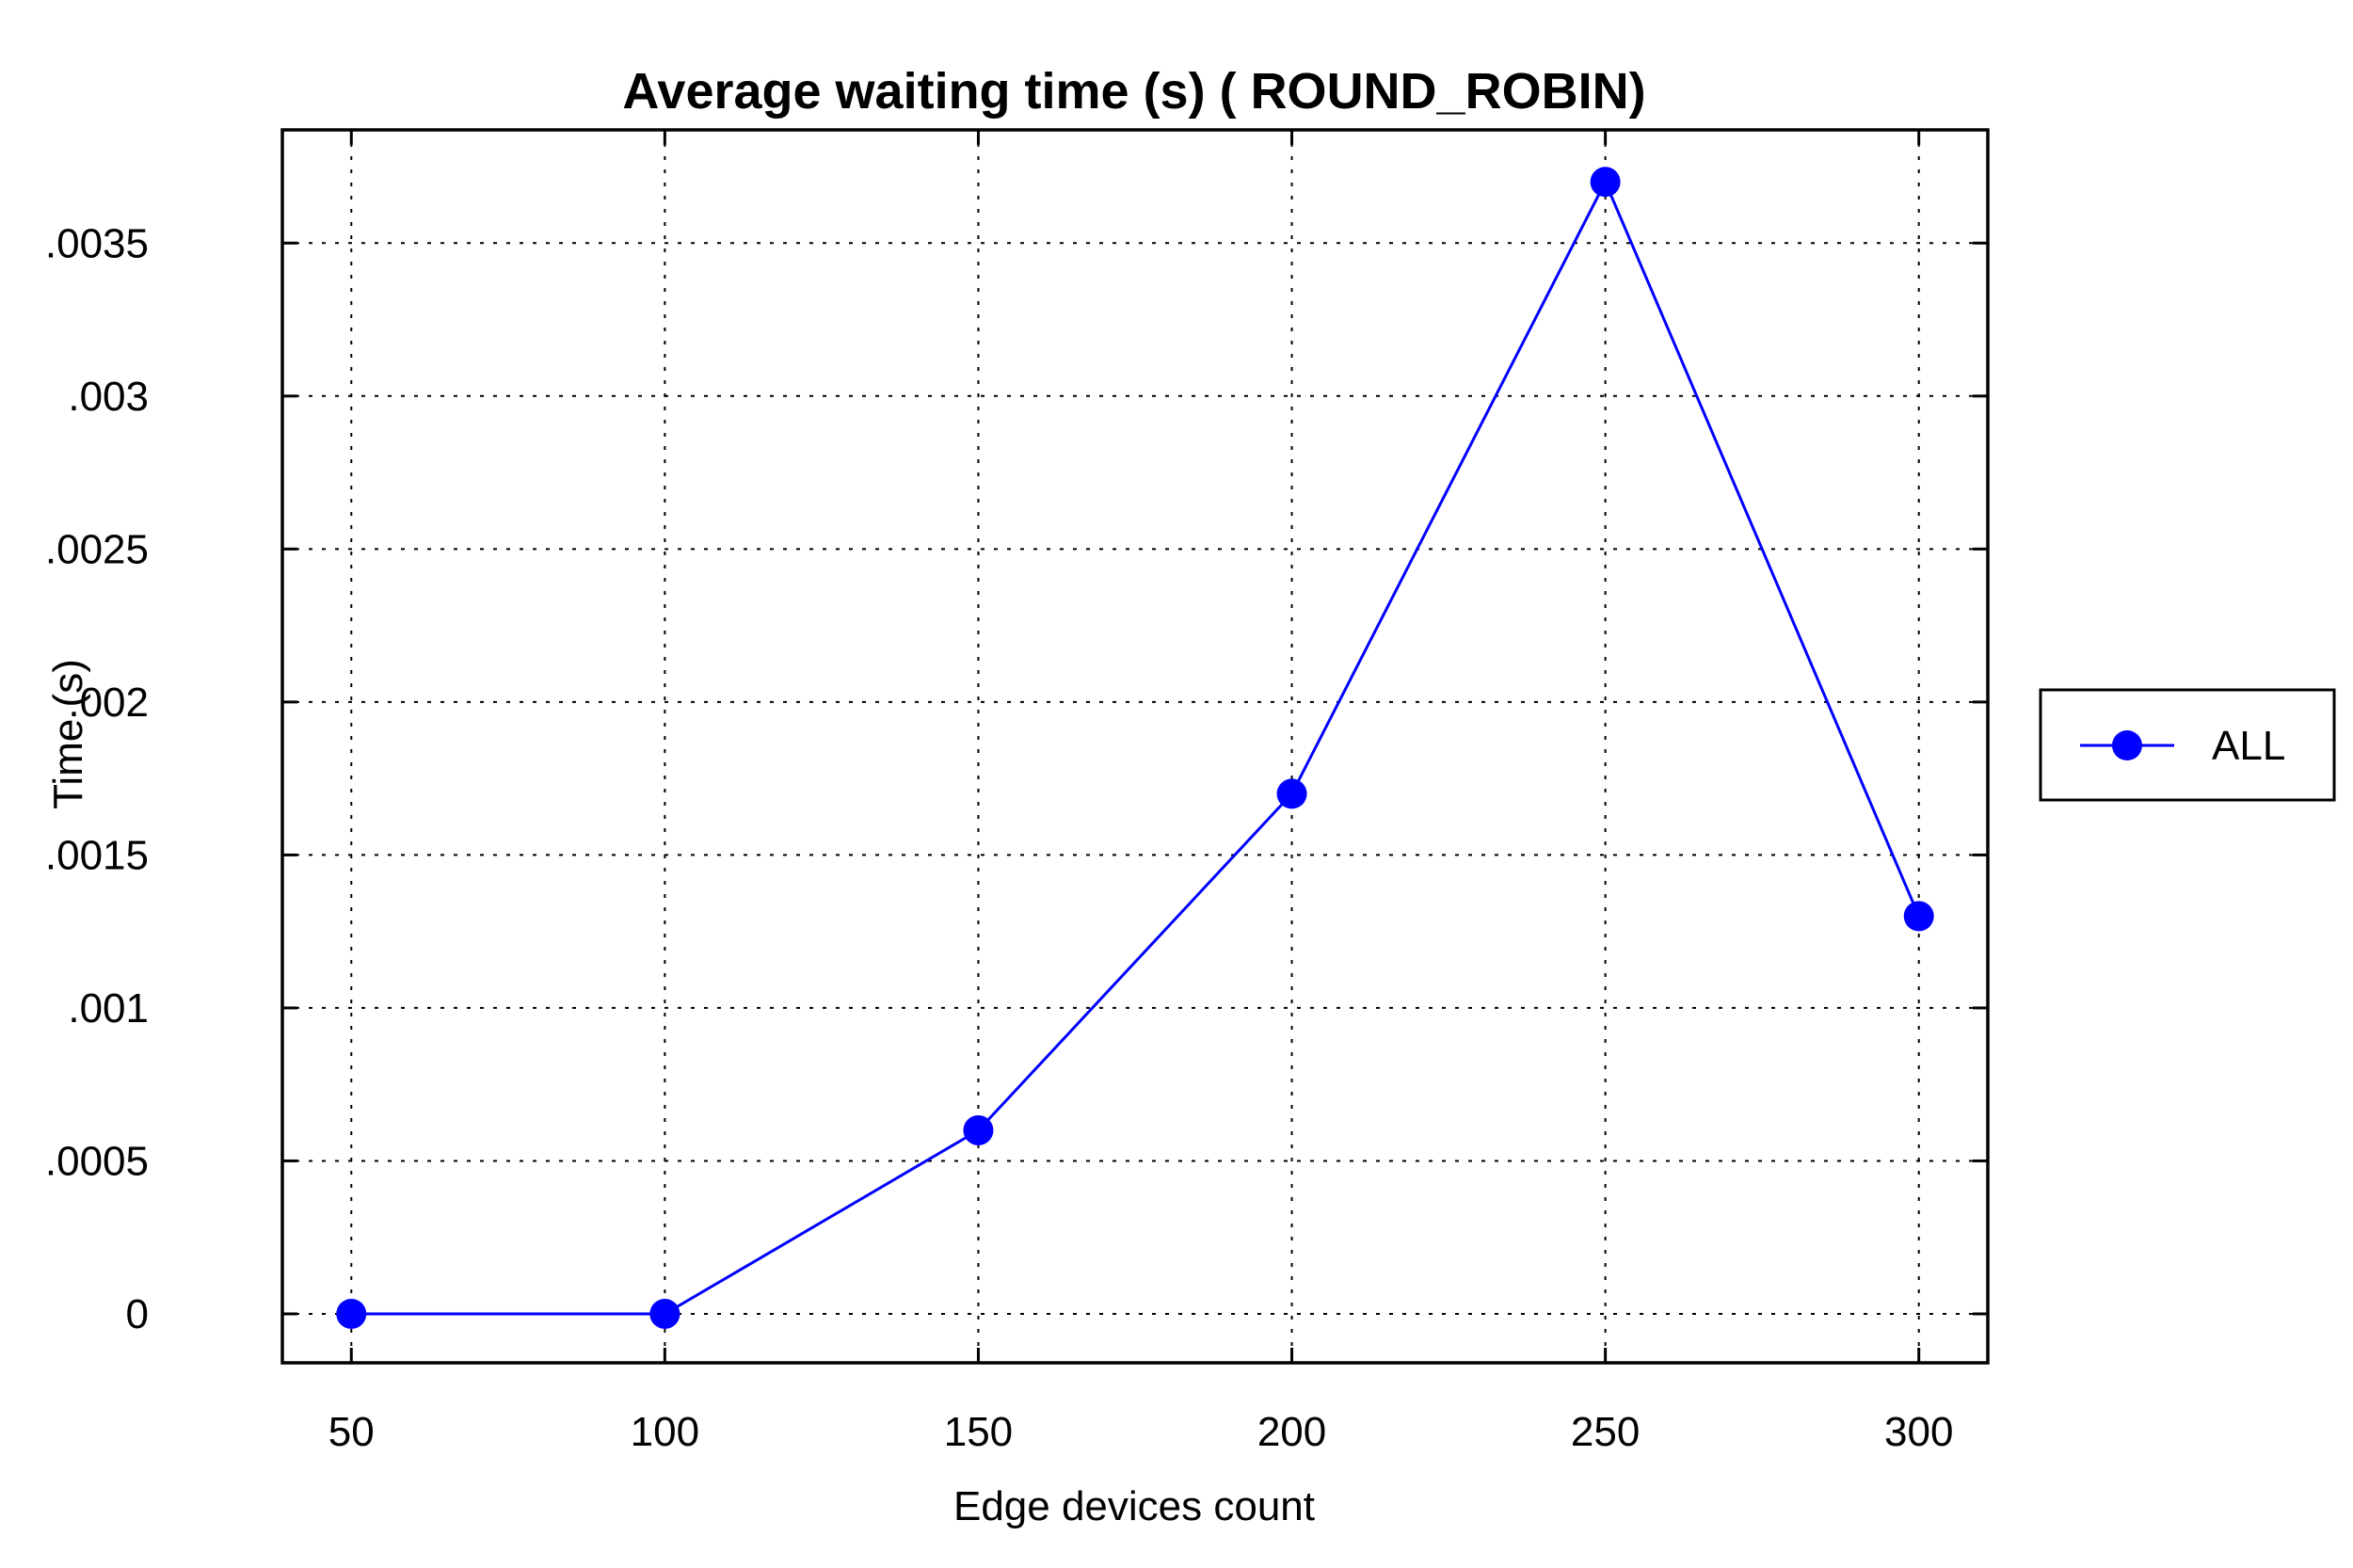 This screenshot has width=2353, height=1568. I want to click on x-tick-label: 200, so click(1291, 1432).